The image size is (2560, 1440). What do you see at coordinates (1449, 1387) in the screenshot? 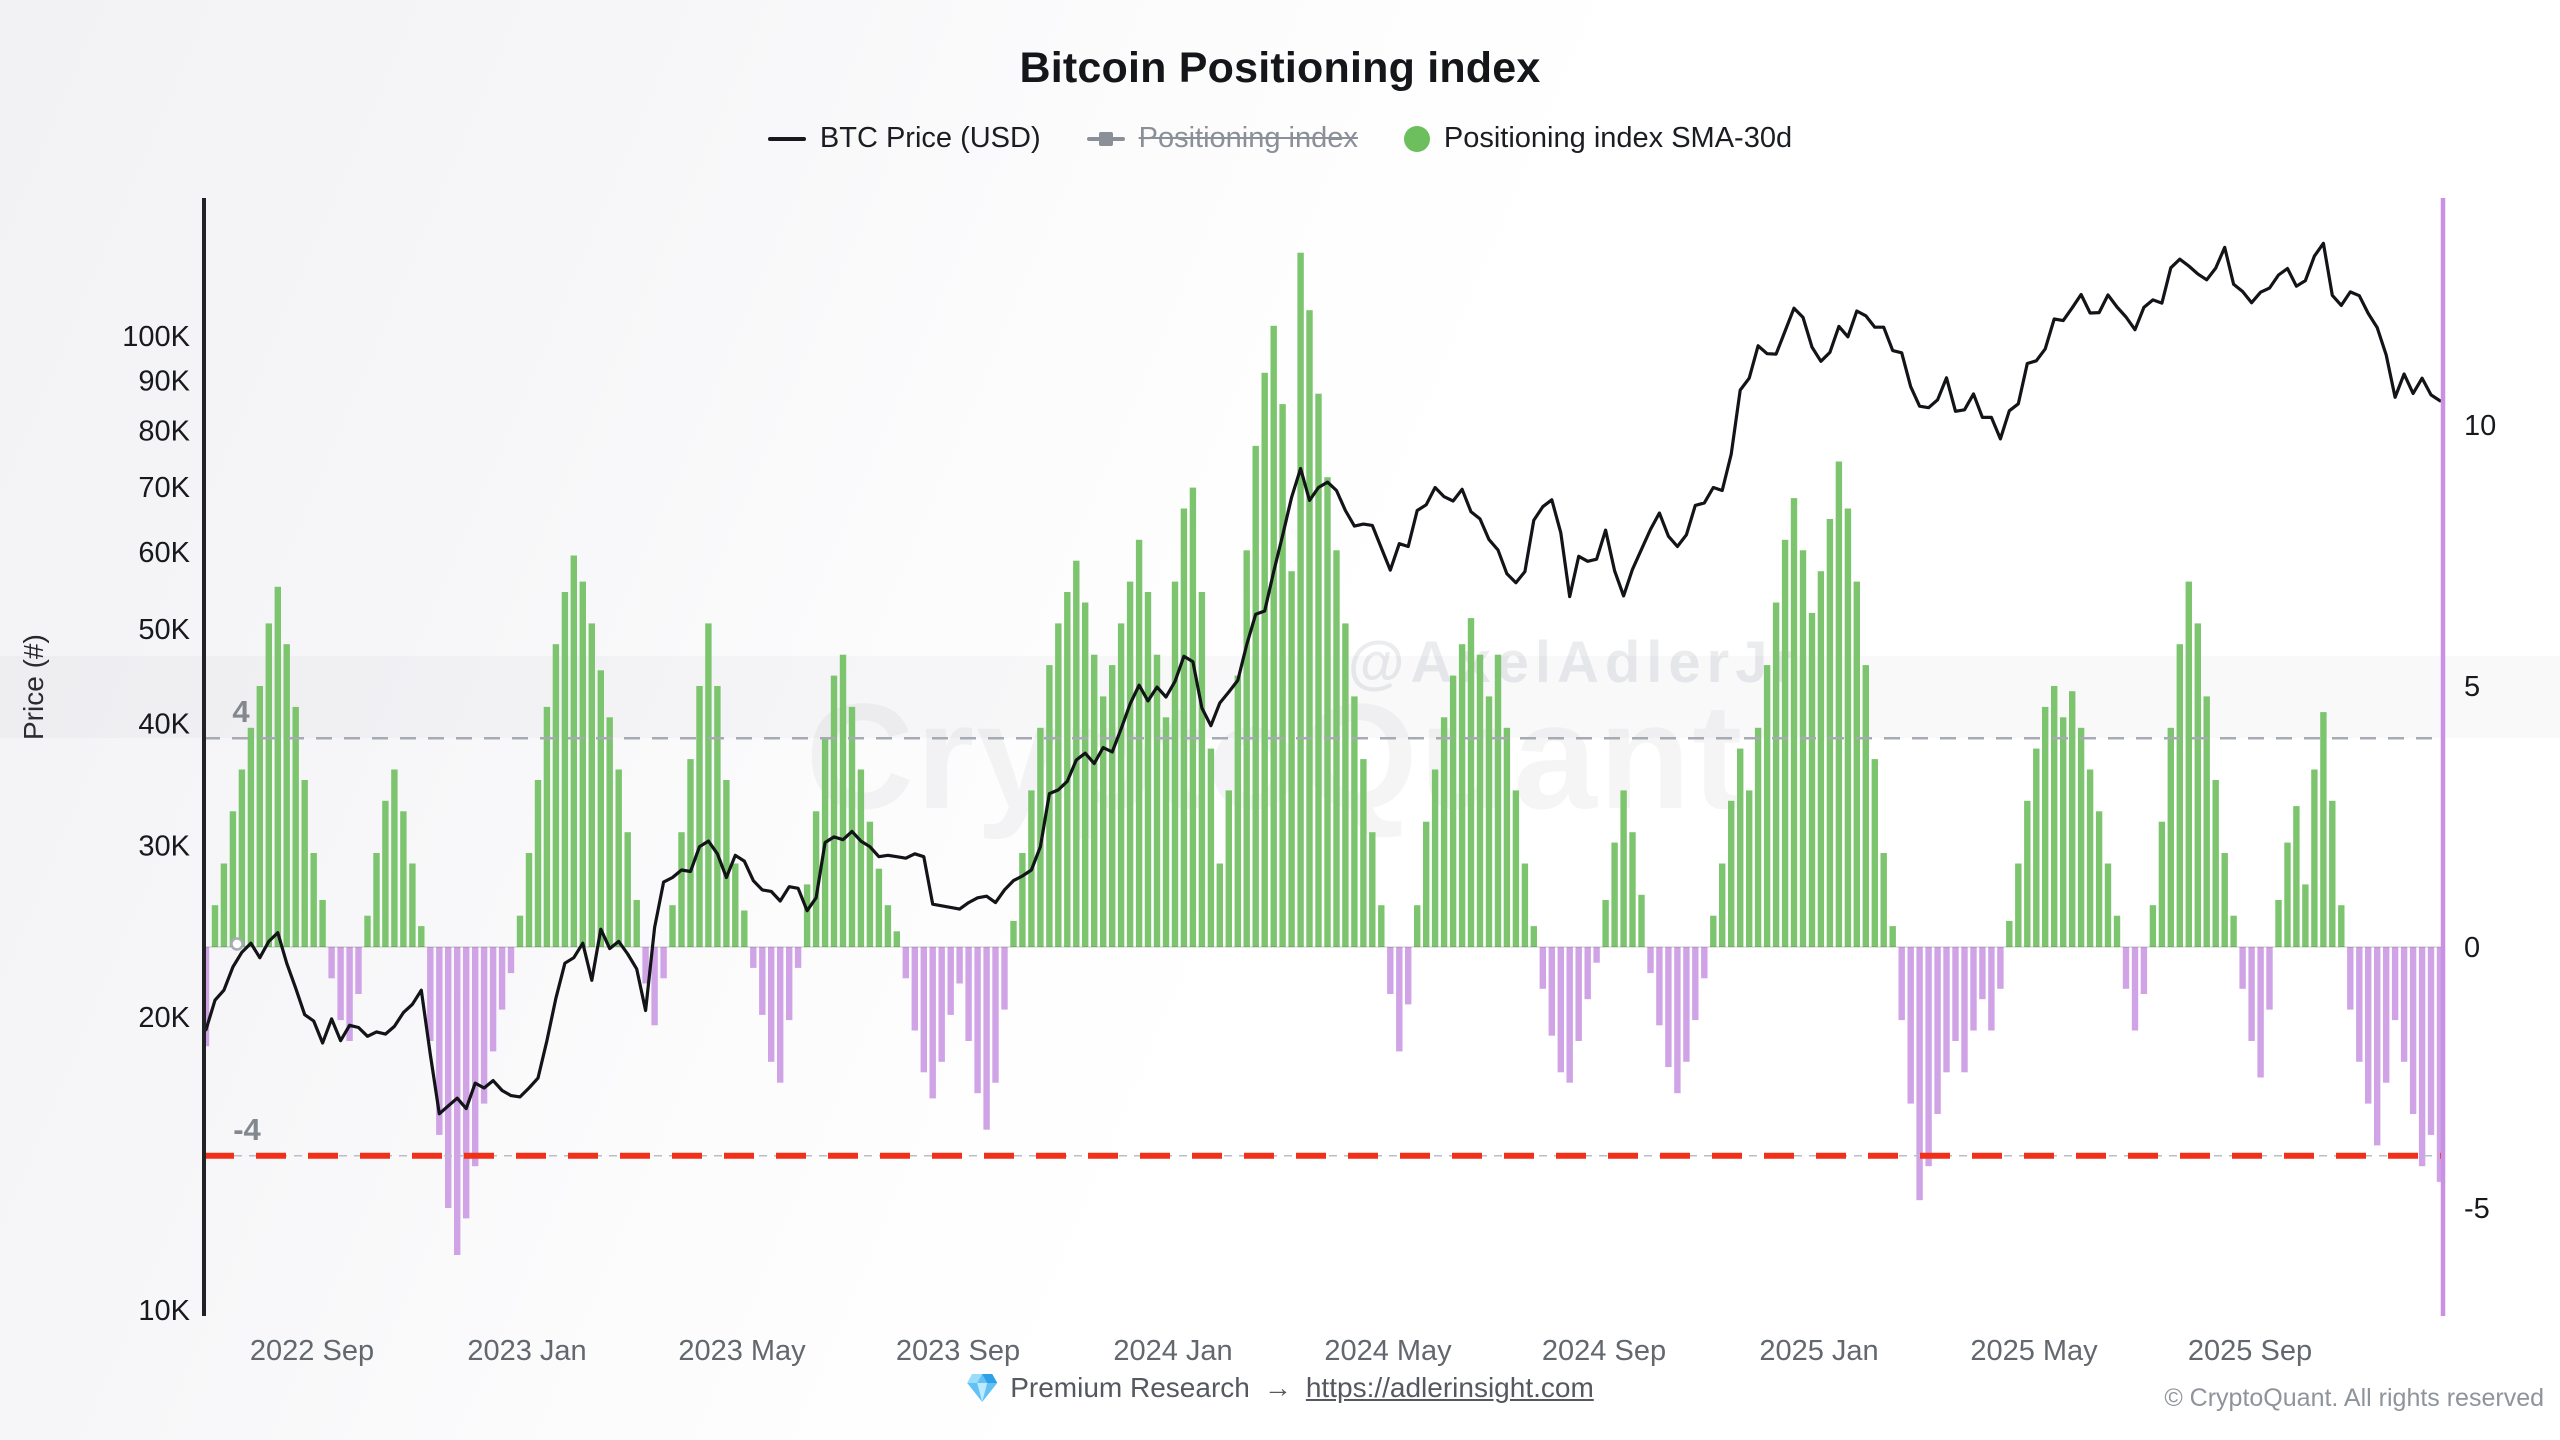
I see `adlerinsight-link: https://adlerinsight.com` at bounding box center [1449, 1387].